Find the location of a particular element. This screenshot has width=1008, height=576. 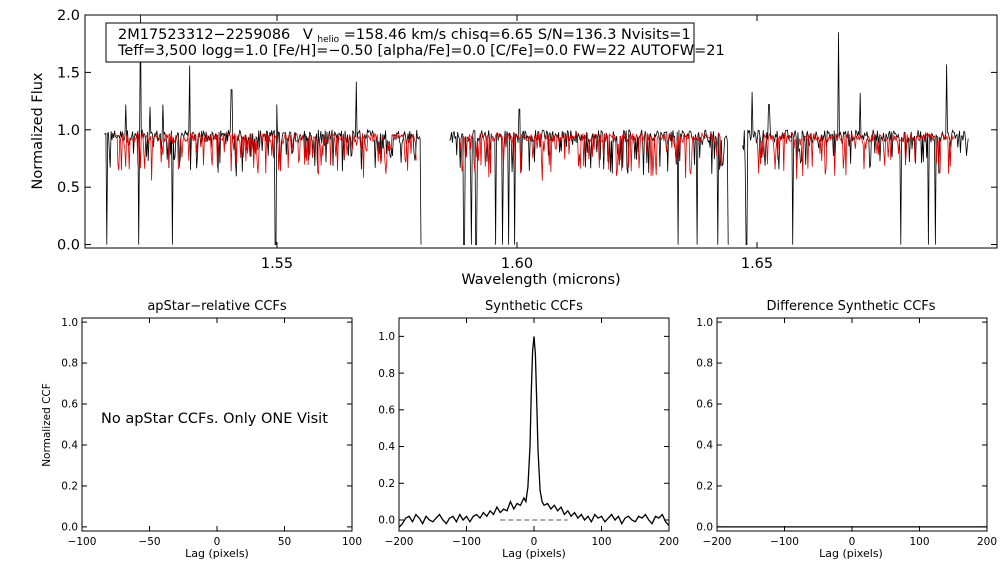

synthetic-ccf-line is located at coordinates (534, 432).